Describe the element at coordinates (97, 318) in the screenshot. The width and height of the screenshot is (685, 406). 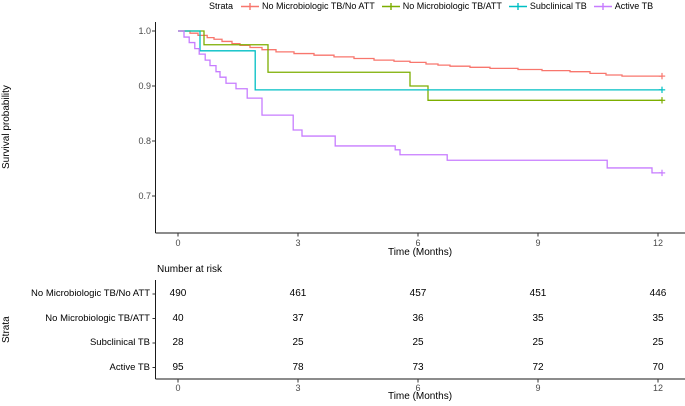
I see `risk-row-label: No Microbiologic TB/ATT` at that location.